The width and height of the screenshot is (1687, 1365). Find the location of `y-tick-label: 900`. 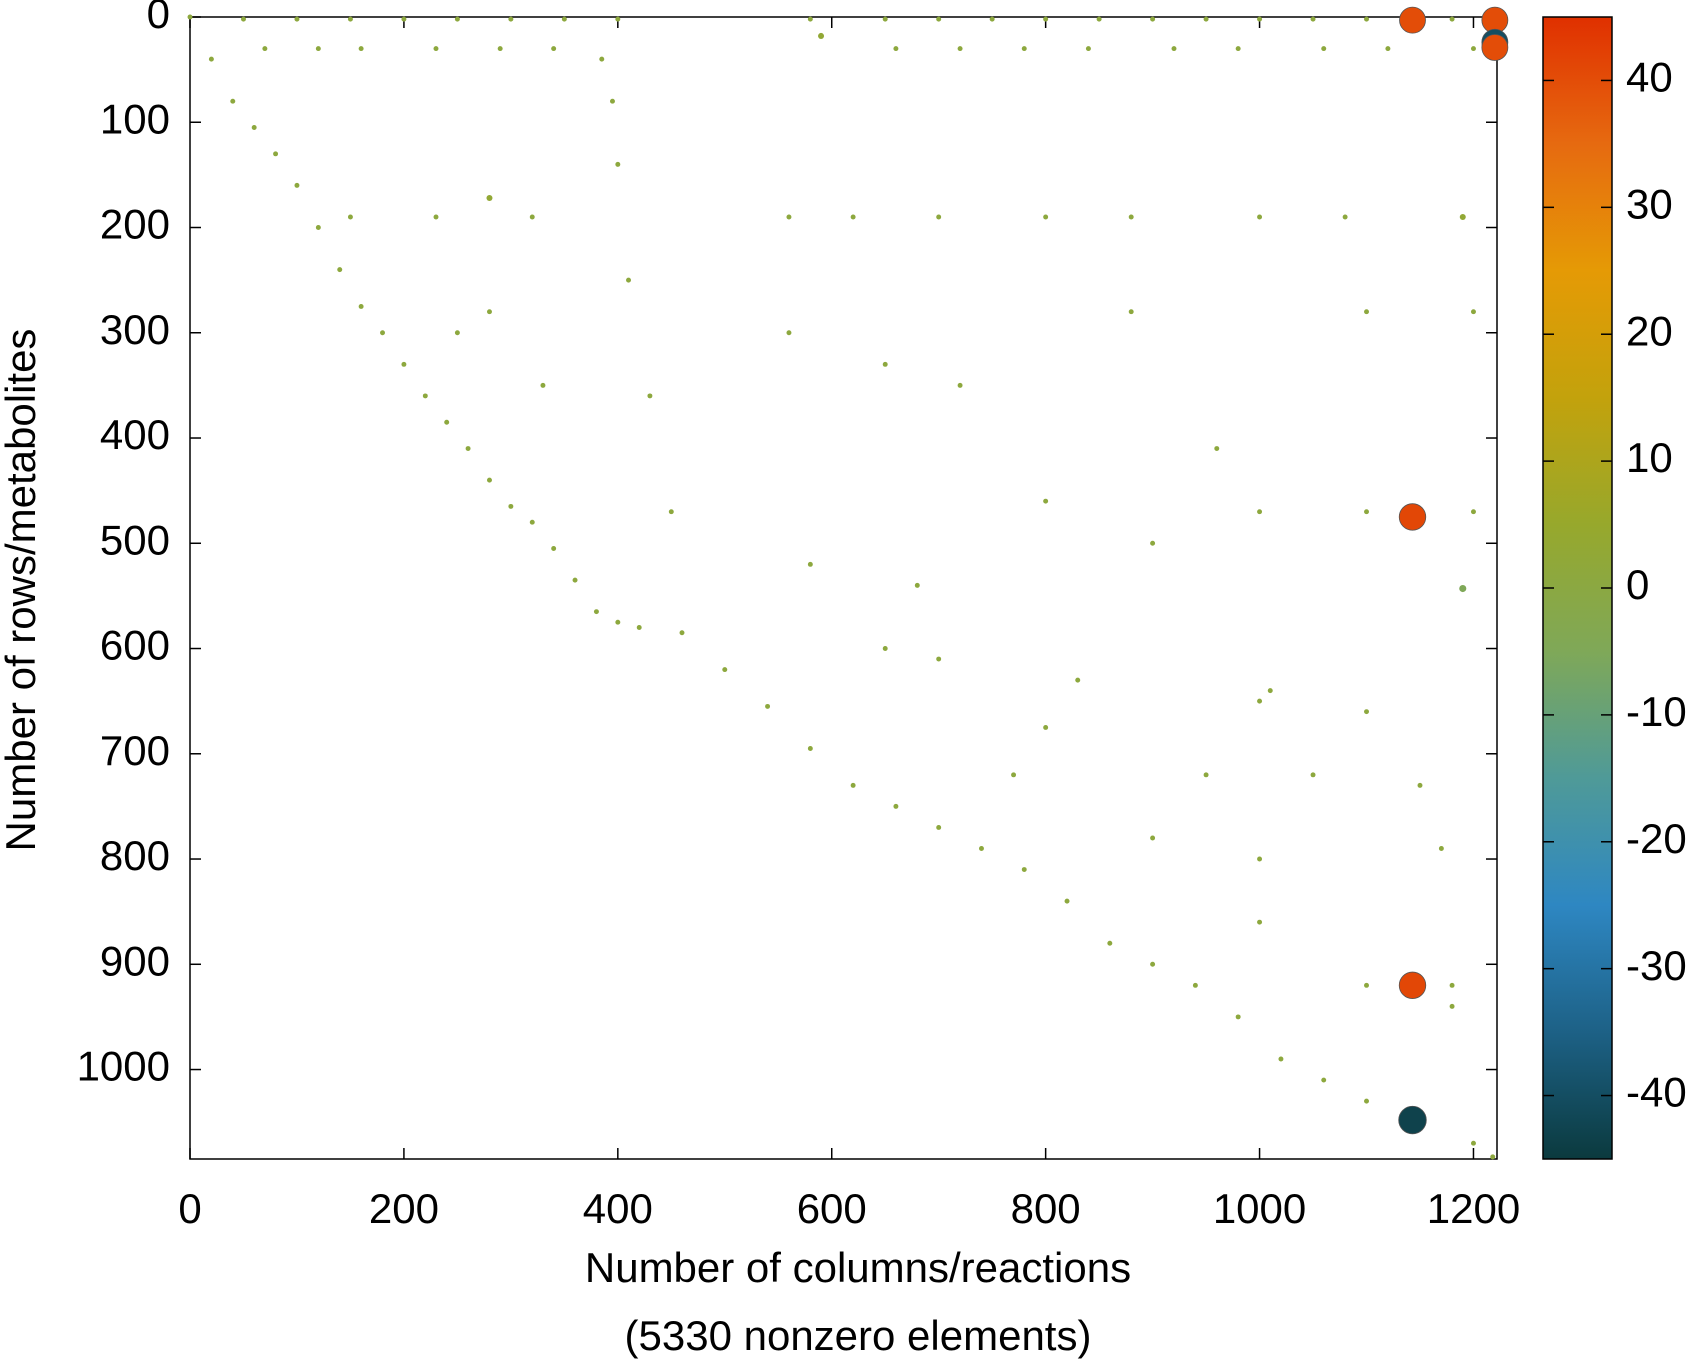

y-tick-label: 900 is located at coordinates (135, 960).